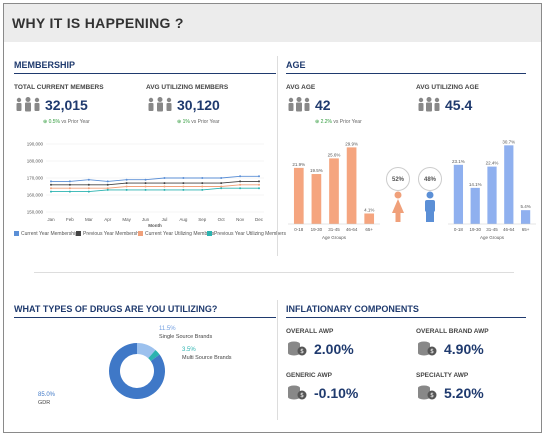  What do you see at coordinates (47, 395) in the screenshot?
I see `gdr-pct: 85.0%` at bounding box center [47, 395].